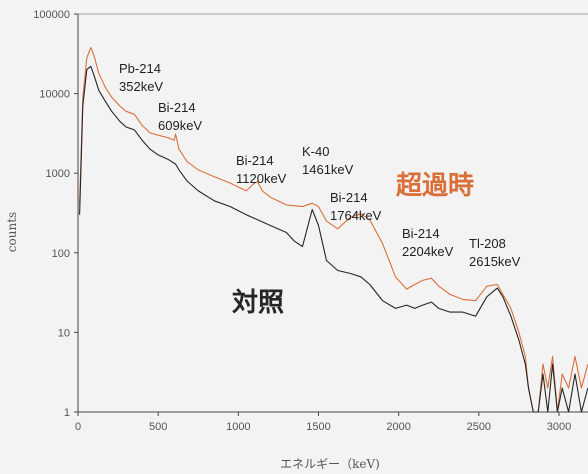  What do you see at coordinates (328, 169) in the screenshot?
I see `peak-label-line: 1461keV` at bounding box center [328, 169].